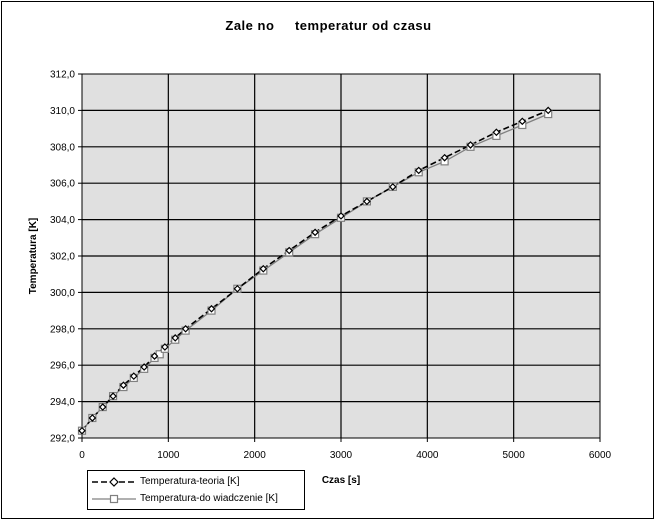 Image resolution: width=657 pixels, height=522 pixels. I want to click on x-tick-label: 5000, so click(514, 455).